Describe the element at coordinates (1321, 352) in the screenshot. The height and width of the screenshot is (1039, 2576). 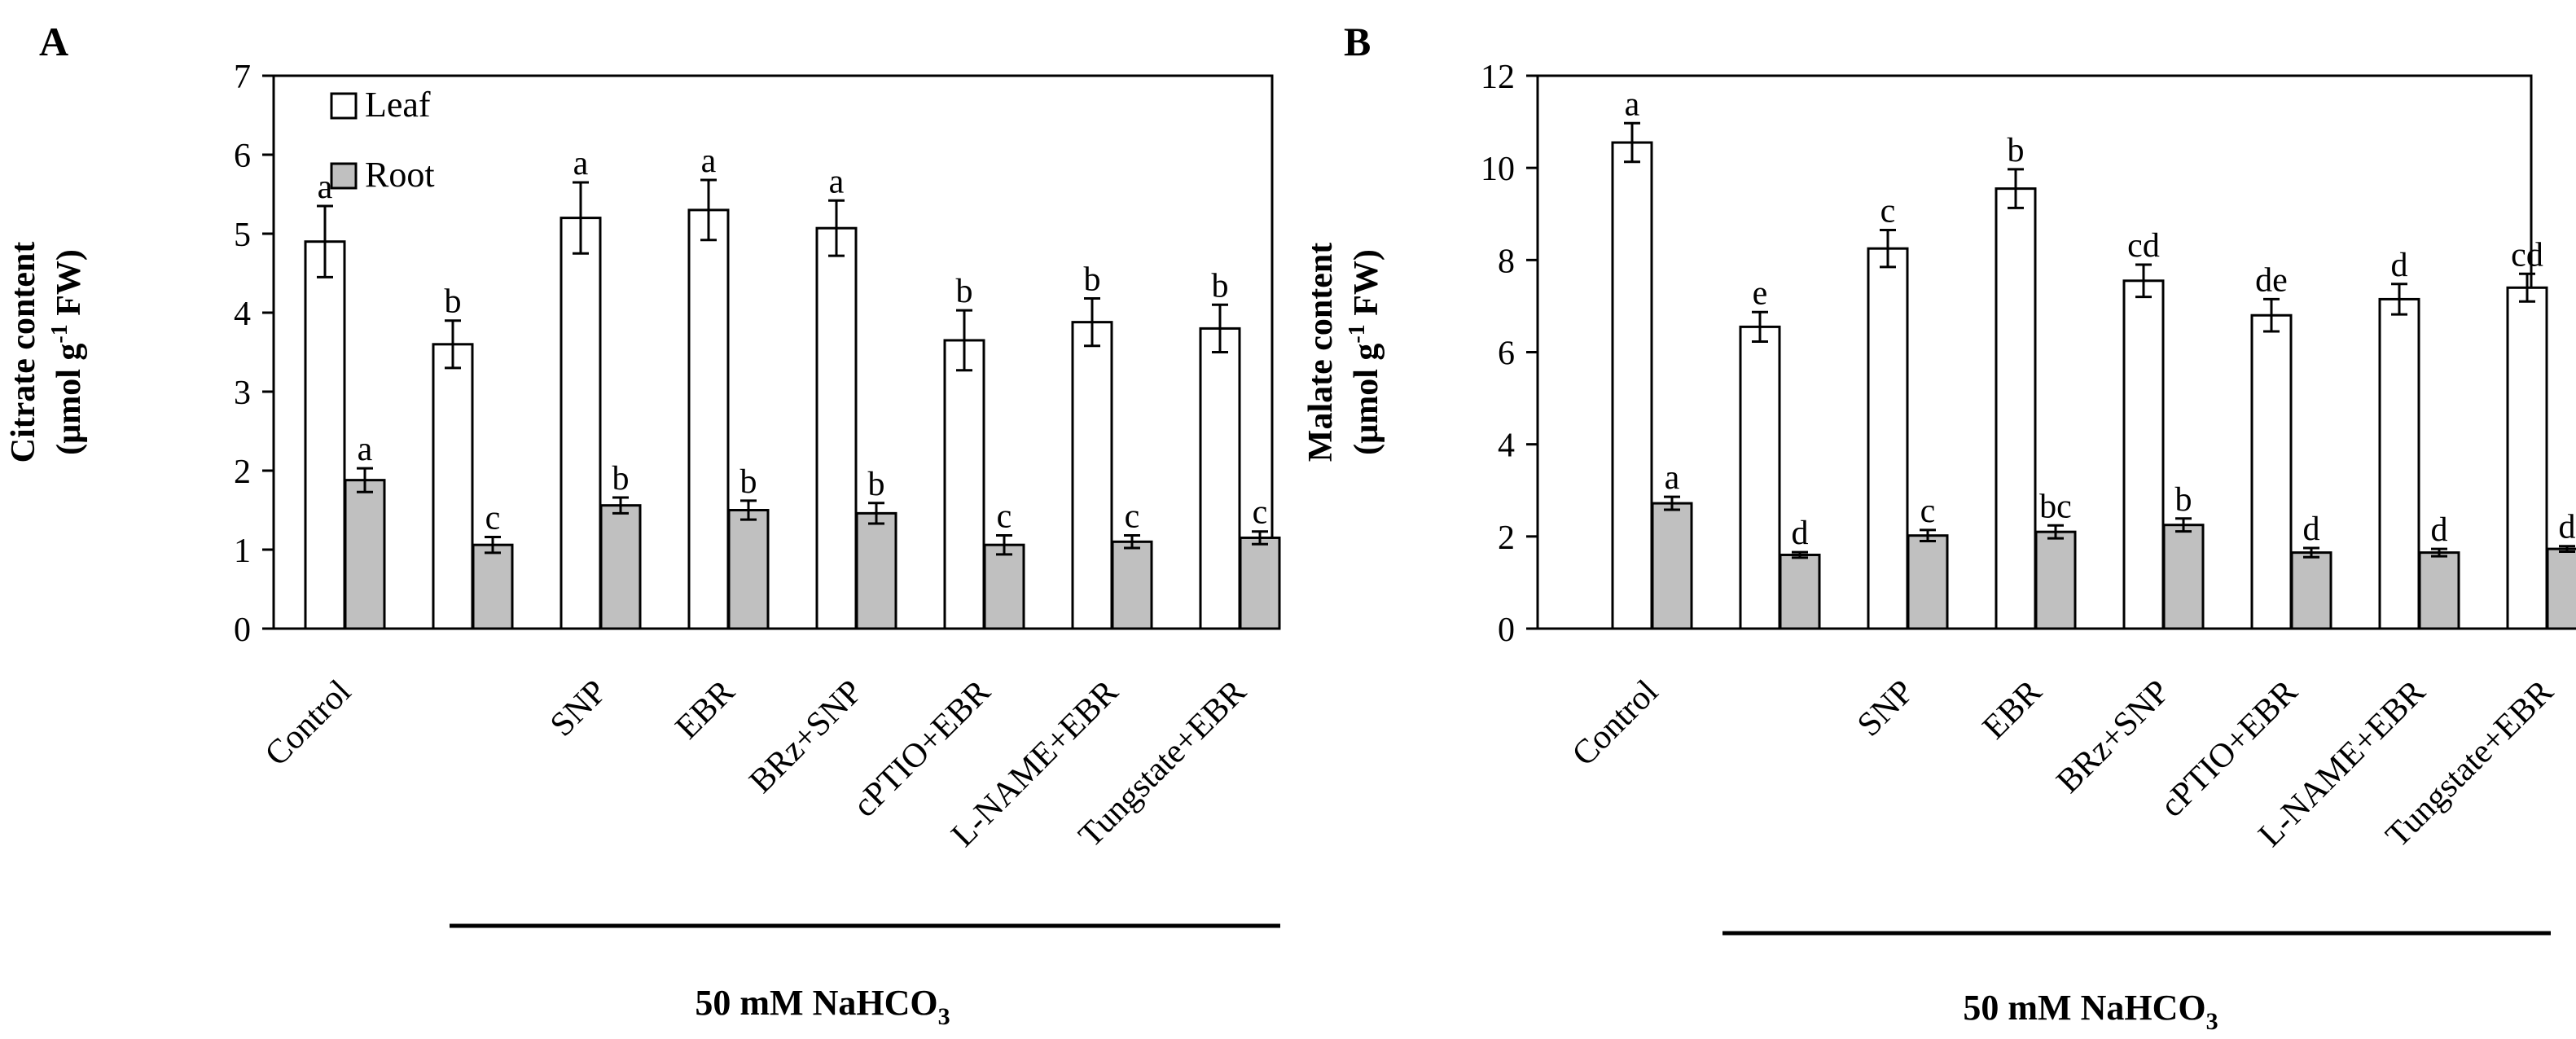
I see `y-axis-title-line1: Malate content` at that location.